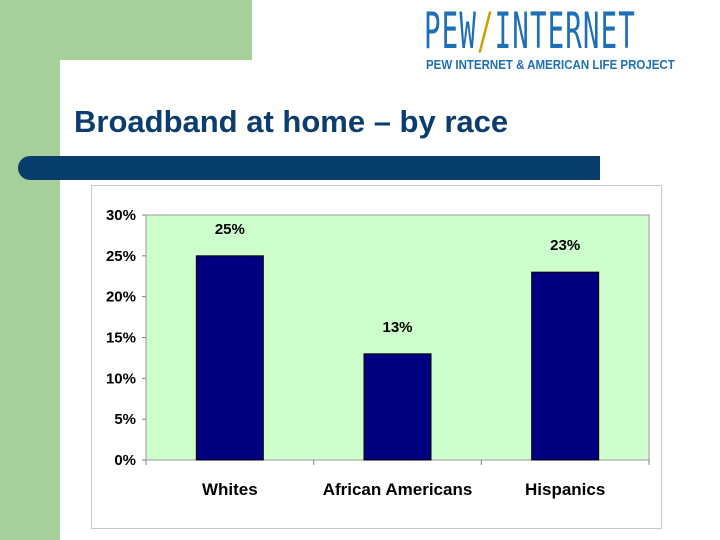  Describe the element at coordinates (121, 297) in the screenshot. I see `y-tick-label: 20%` at that location.